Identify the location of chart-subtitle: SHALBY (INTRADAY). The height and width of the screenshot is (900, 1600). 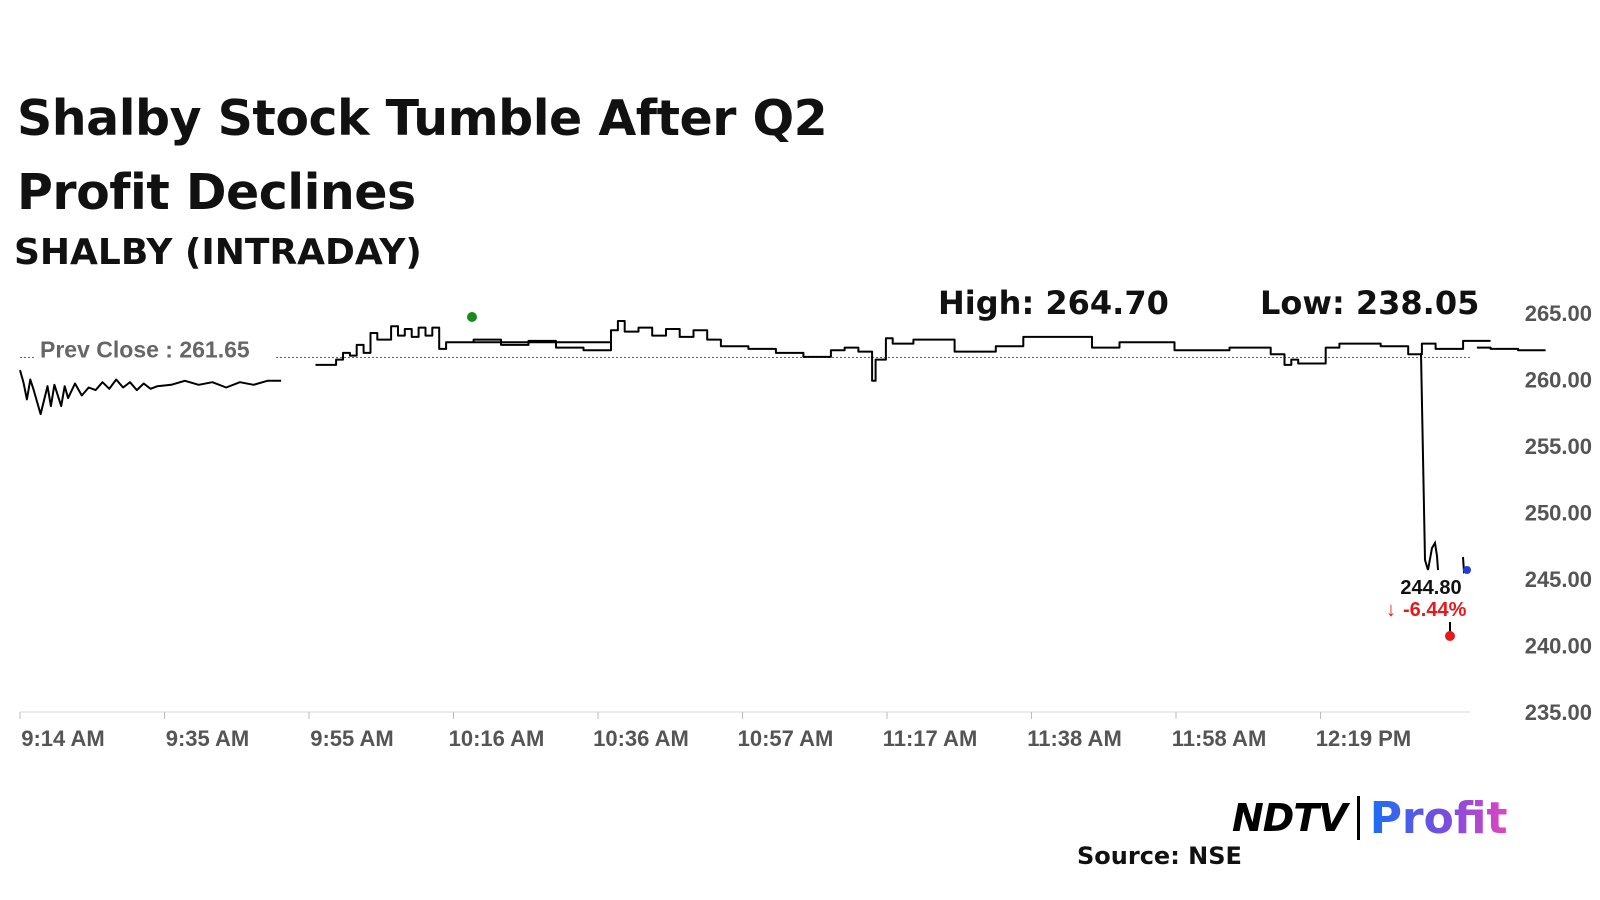
(218, 252).